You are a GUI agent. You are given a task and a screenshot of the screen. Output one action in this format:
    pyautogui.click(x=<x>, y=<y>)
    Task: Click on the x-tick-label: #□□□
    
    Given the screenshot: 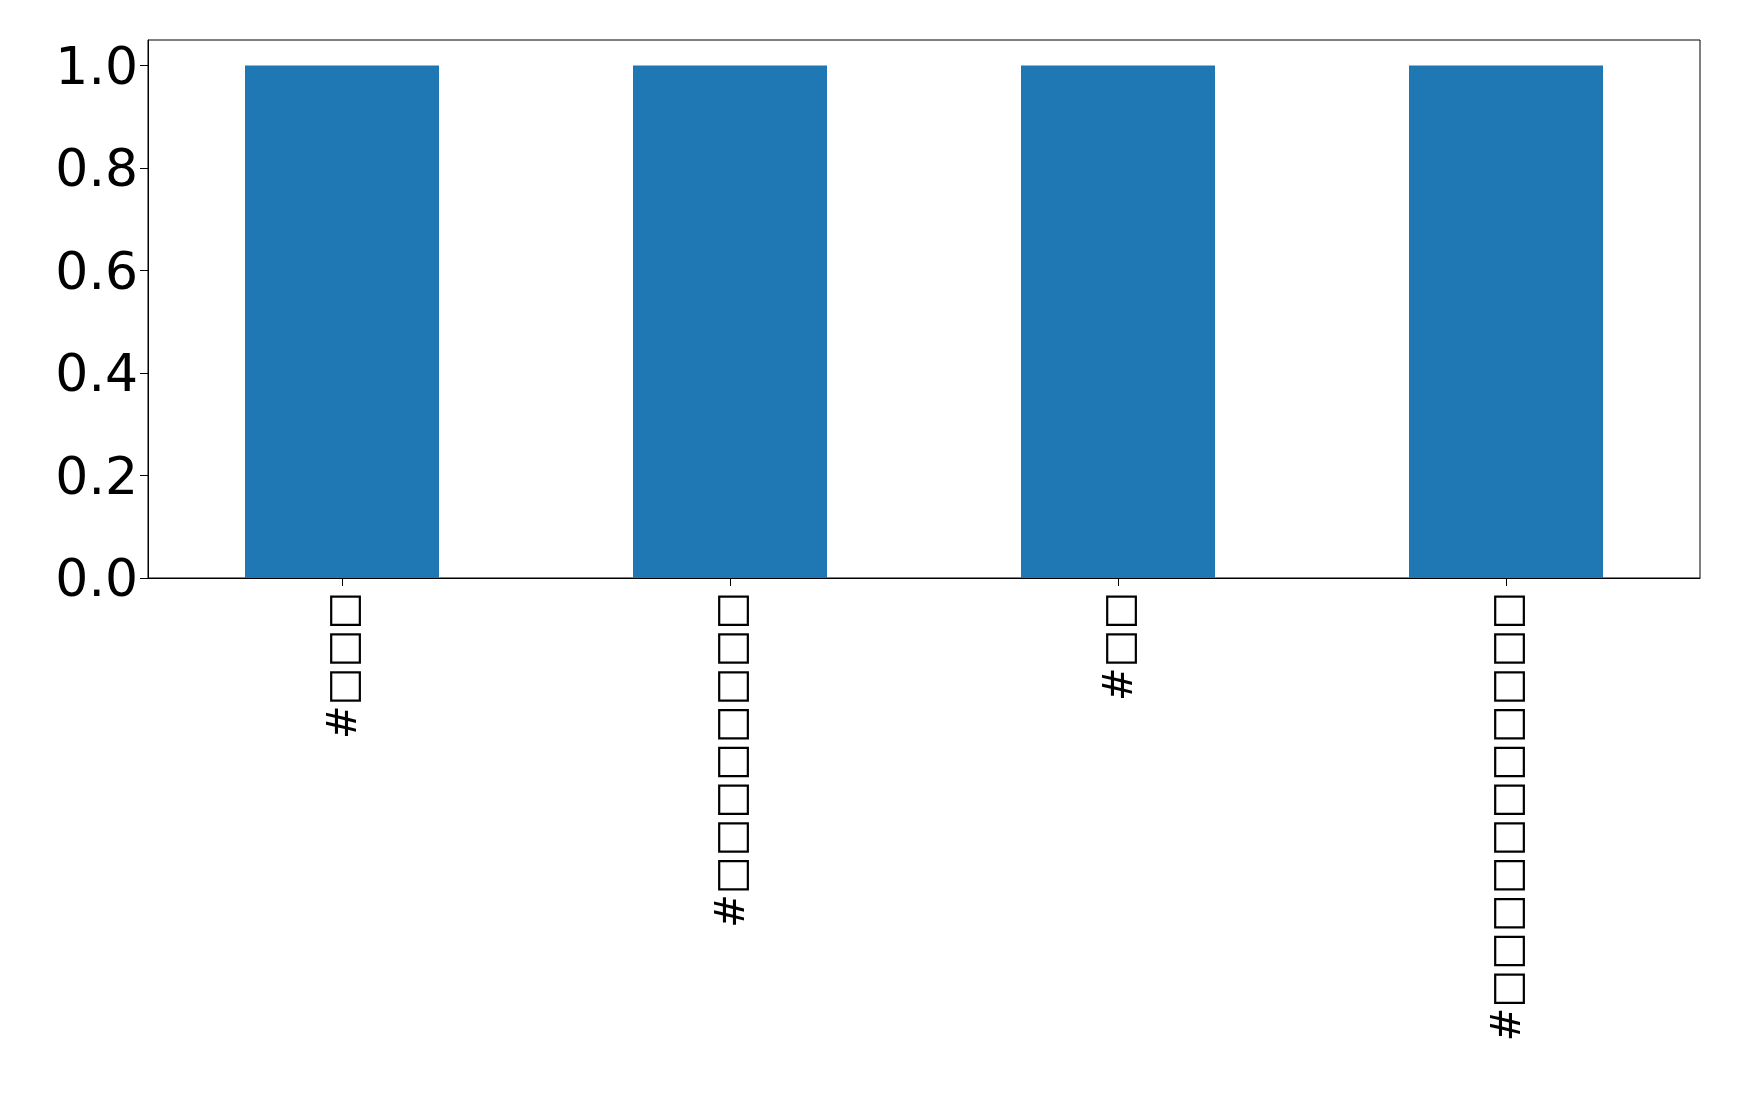 What is the action you would take?
    pyautogui.click(x=342, y=665)
    